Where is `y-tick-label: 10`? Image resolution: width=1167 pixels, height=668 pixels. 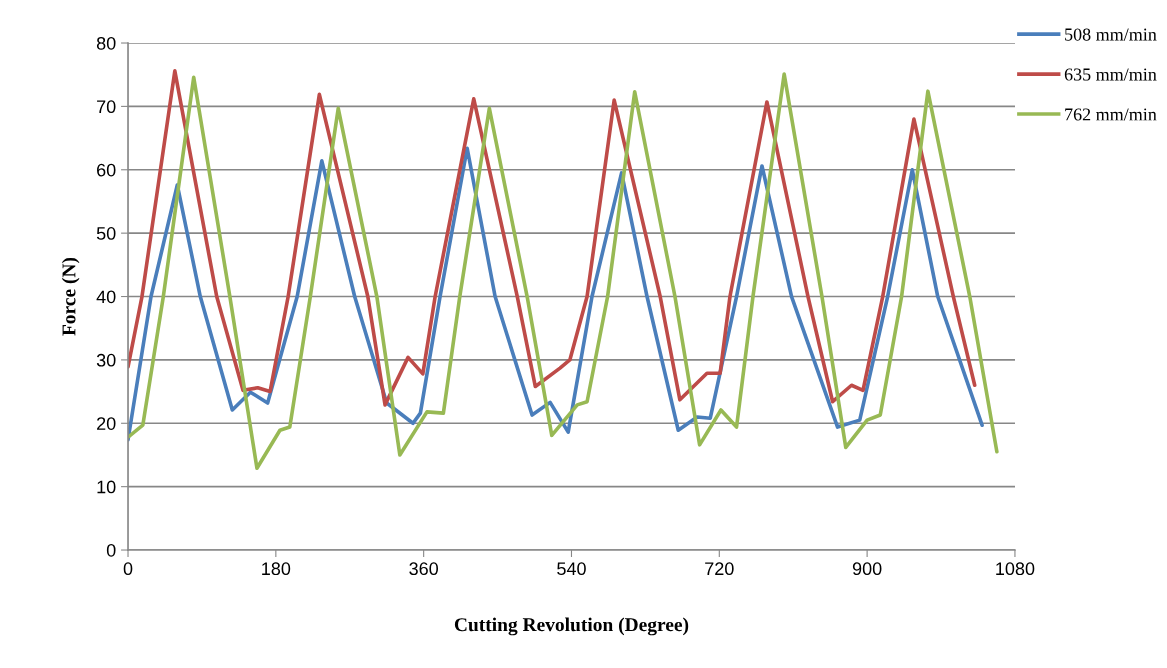
y-tick-label: 10 is located at coordinates (106, 487).